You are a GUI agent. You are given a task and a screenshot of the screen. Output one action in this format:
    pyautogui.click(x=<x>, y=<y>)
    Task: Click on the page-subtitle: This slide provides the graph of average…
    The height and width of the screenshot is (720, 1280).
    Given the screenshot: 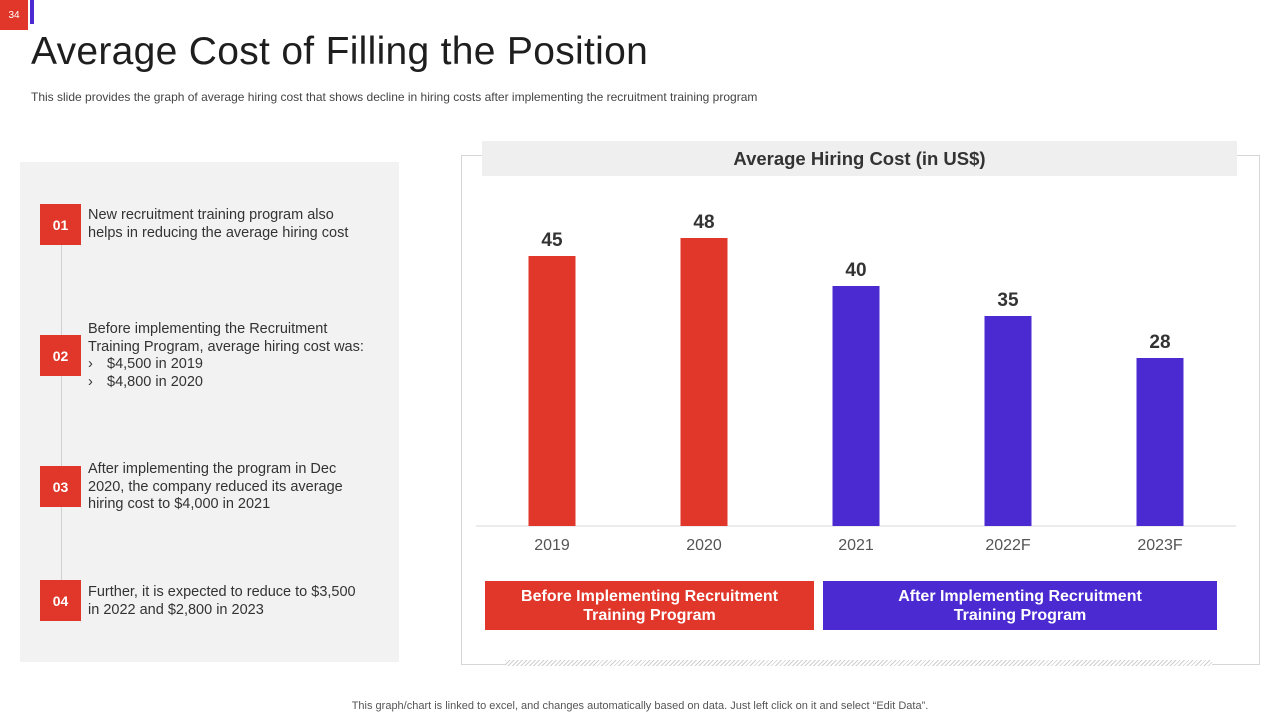 What is the action you would take?
    pyautogui.click(x=394, y=97)
    